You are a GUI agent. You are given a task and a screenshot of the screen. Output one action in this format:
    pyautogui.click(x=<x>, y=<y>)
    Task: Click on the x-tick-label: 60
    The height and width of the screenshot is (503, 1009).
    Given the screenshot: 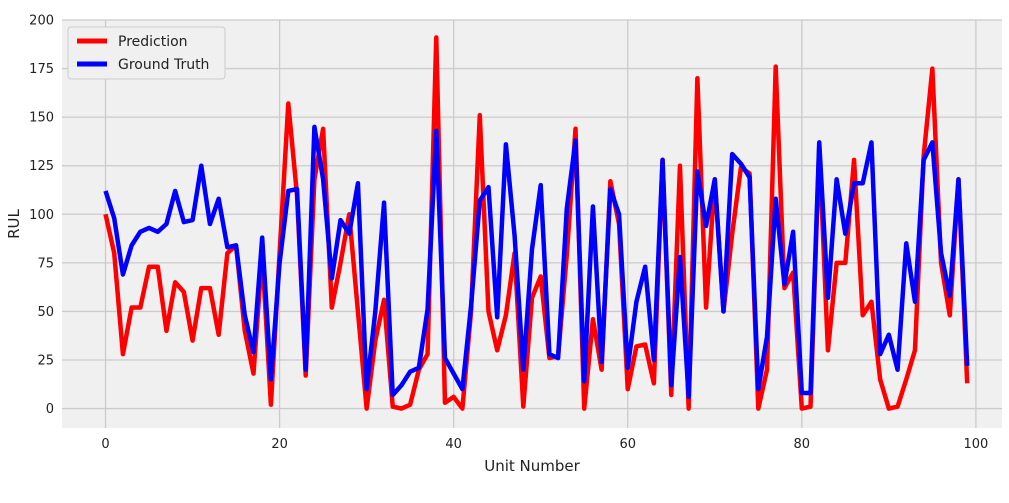 What is the action you would take?
    pyautogui.click(x=627, y=444)
    